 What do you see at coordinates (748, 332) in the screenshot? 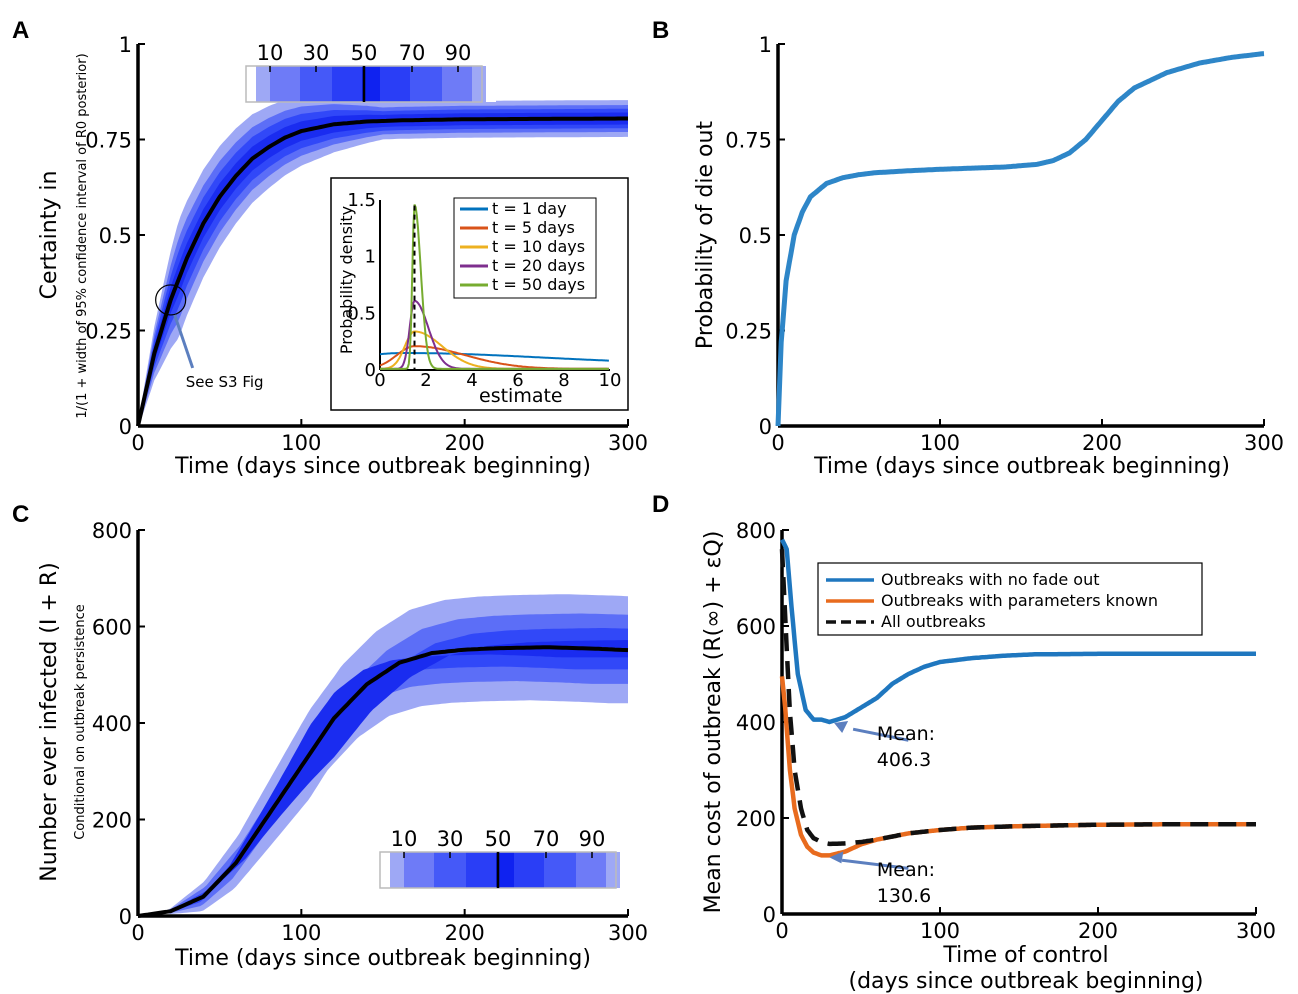
I see `panel-b-y-tick-label: 0.25` at bounding box center [748, 332].